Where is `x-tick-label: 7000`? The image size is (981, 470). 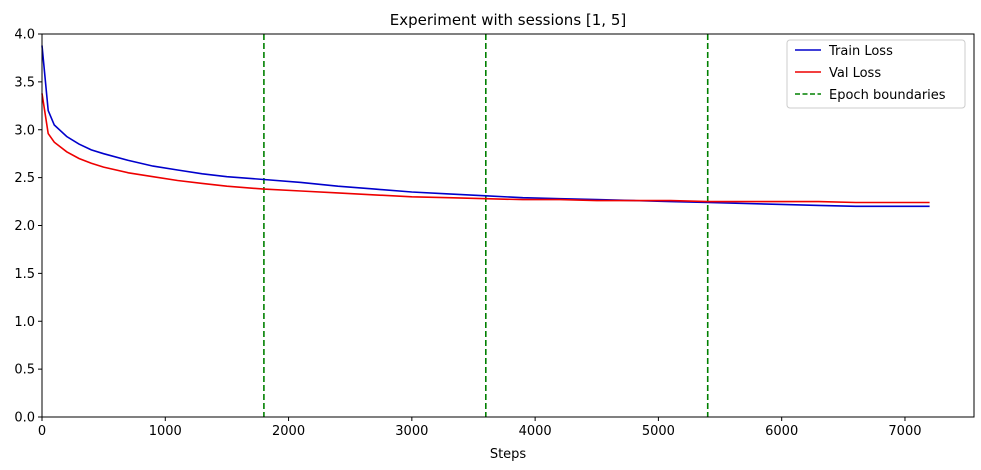
x-tick-label: 7000 is located at coordinates (904, 431).